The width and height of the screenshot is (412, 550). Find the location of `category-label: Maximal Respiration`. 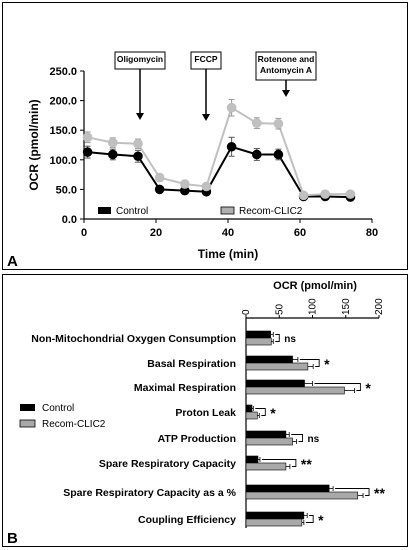

category-label: Maximal Respiration is located at coordinates (185, 388).